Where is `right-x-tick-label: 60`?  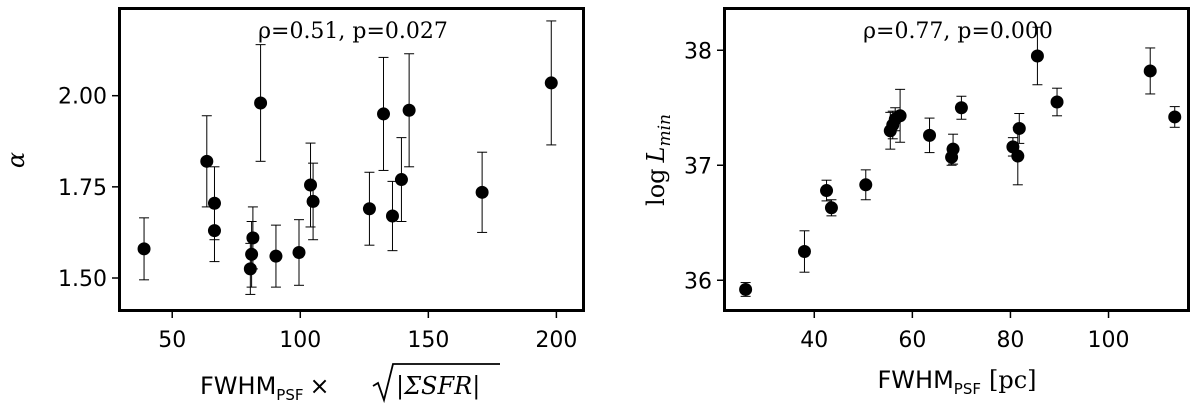
right-x-tick-label: 60 is located at coordinates (912, 340).